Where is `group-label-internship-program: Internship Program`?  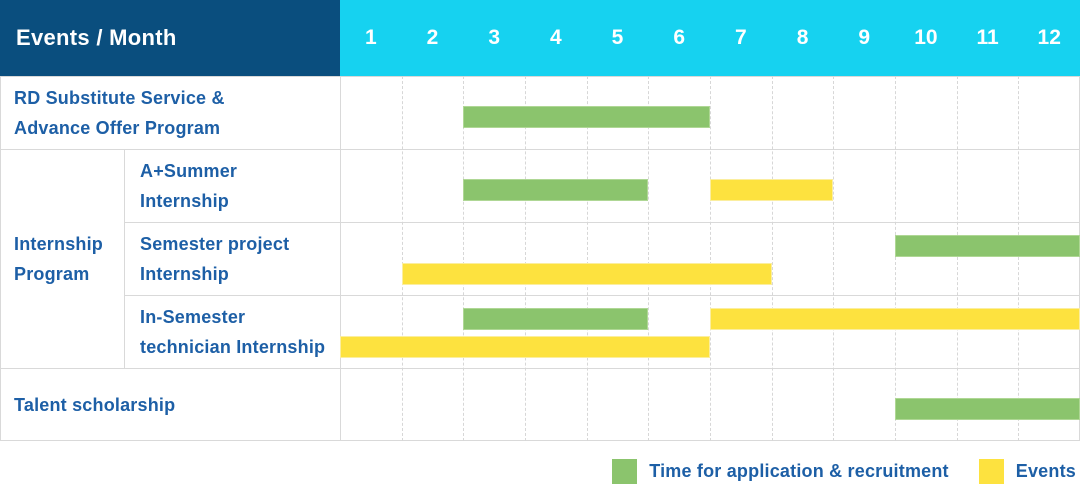
group-label-internship-program: Internship Program is located at coordinates (62, 258).